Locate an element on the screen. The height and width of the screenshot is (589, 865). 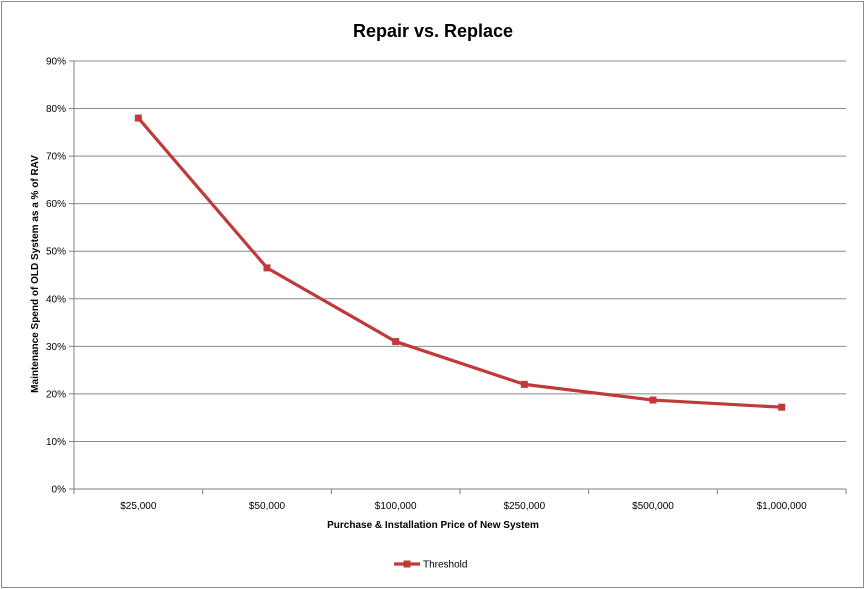
x-tick-label: $100,000 is located at coordinates (396, 506).